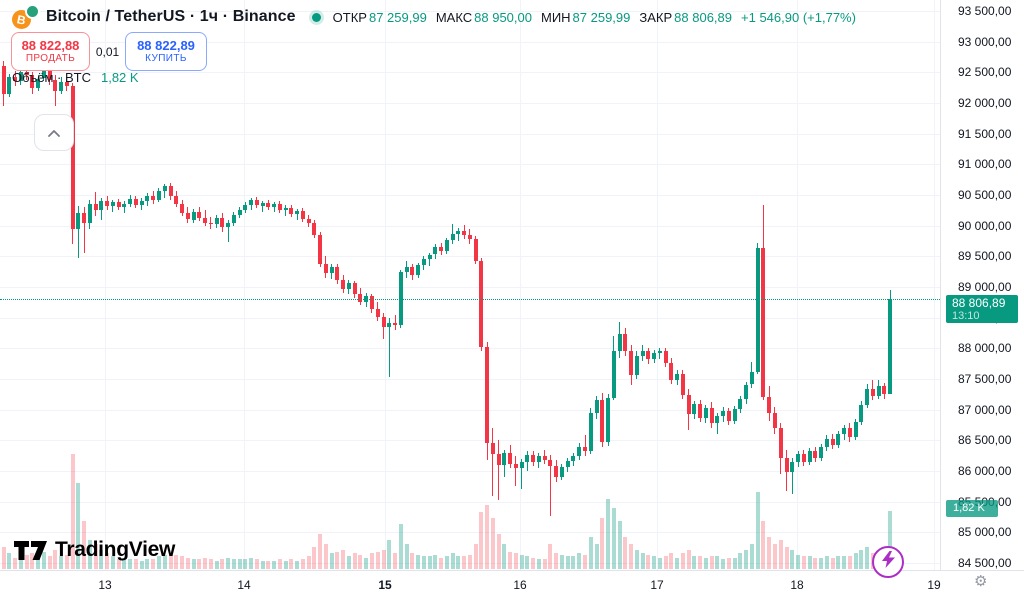  What do you see at coordinates (109, 51) in the screenshot?
I see `trade-panel: 88 822,88 ПРОДАТЬ 0,01 88 822,89 КУПИТЬ` at bounding box center [109, 51].